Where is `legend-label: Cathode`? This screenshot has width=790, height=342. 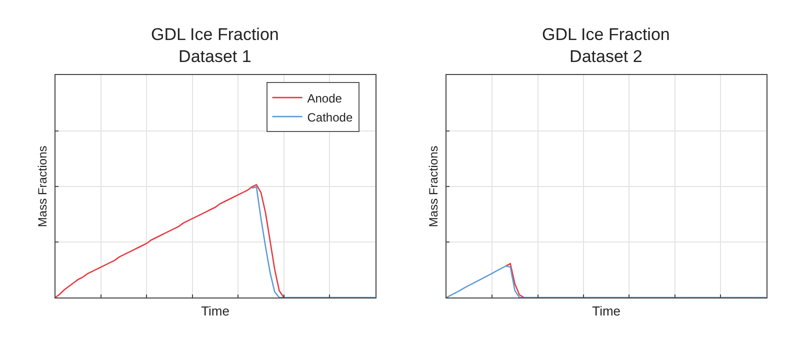
legend-label: Cathode is located at coordinates (330, 117).